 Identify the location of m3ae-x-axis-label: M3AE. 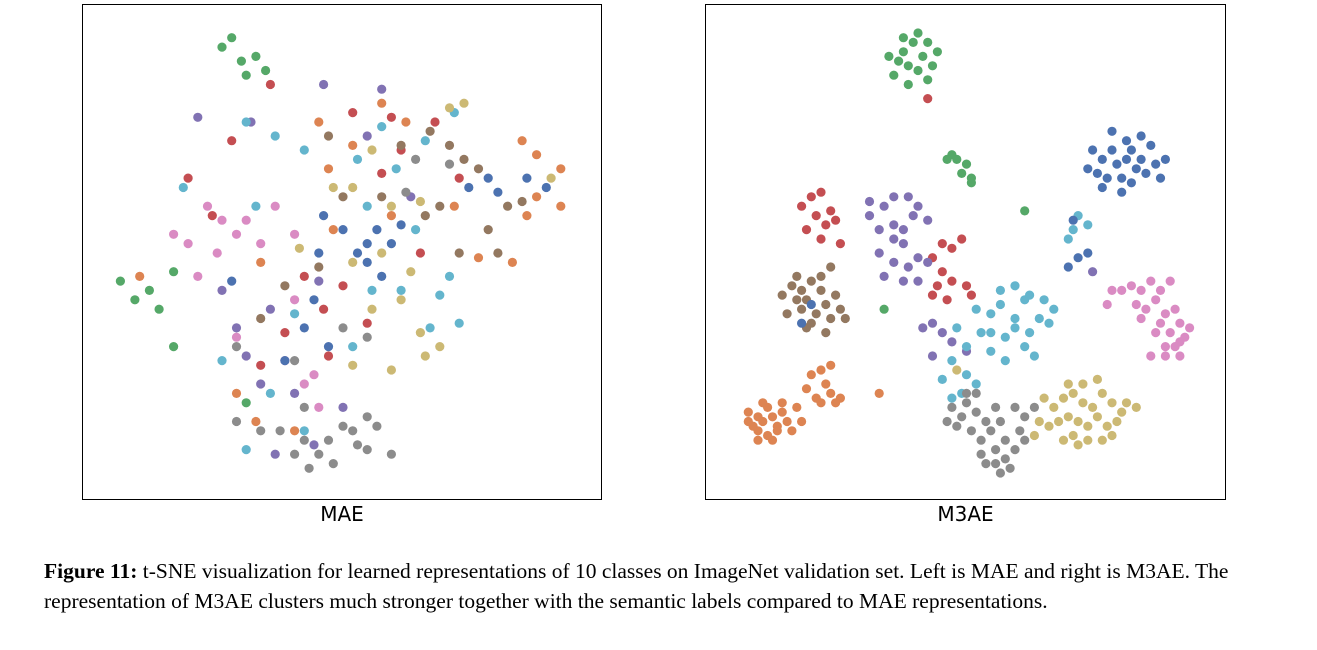
(965, 514).